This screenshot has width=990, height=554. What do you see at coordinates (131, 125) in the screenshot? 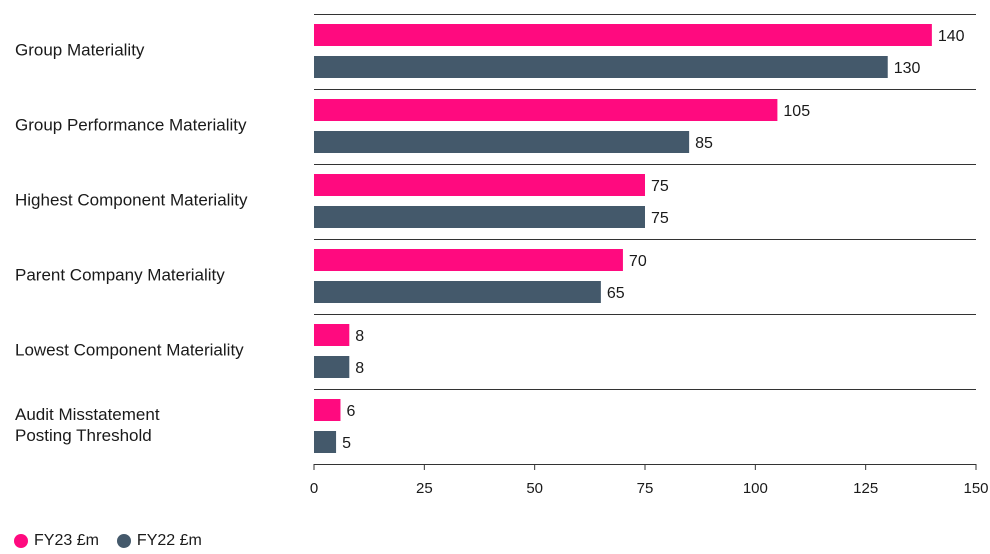
I see `category-label: Group Performance Materiality` at bounding box center [131, 125].